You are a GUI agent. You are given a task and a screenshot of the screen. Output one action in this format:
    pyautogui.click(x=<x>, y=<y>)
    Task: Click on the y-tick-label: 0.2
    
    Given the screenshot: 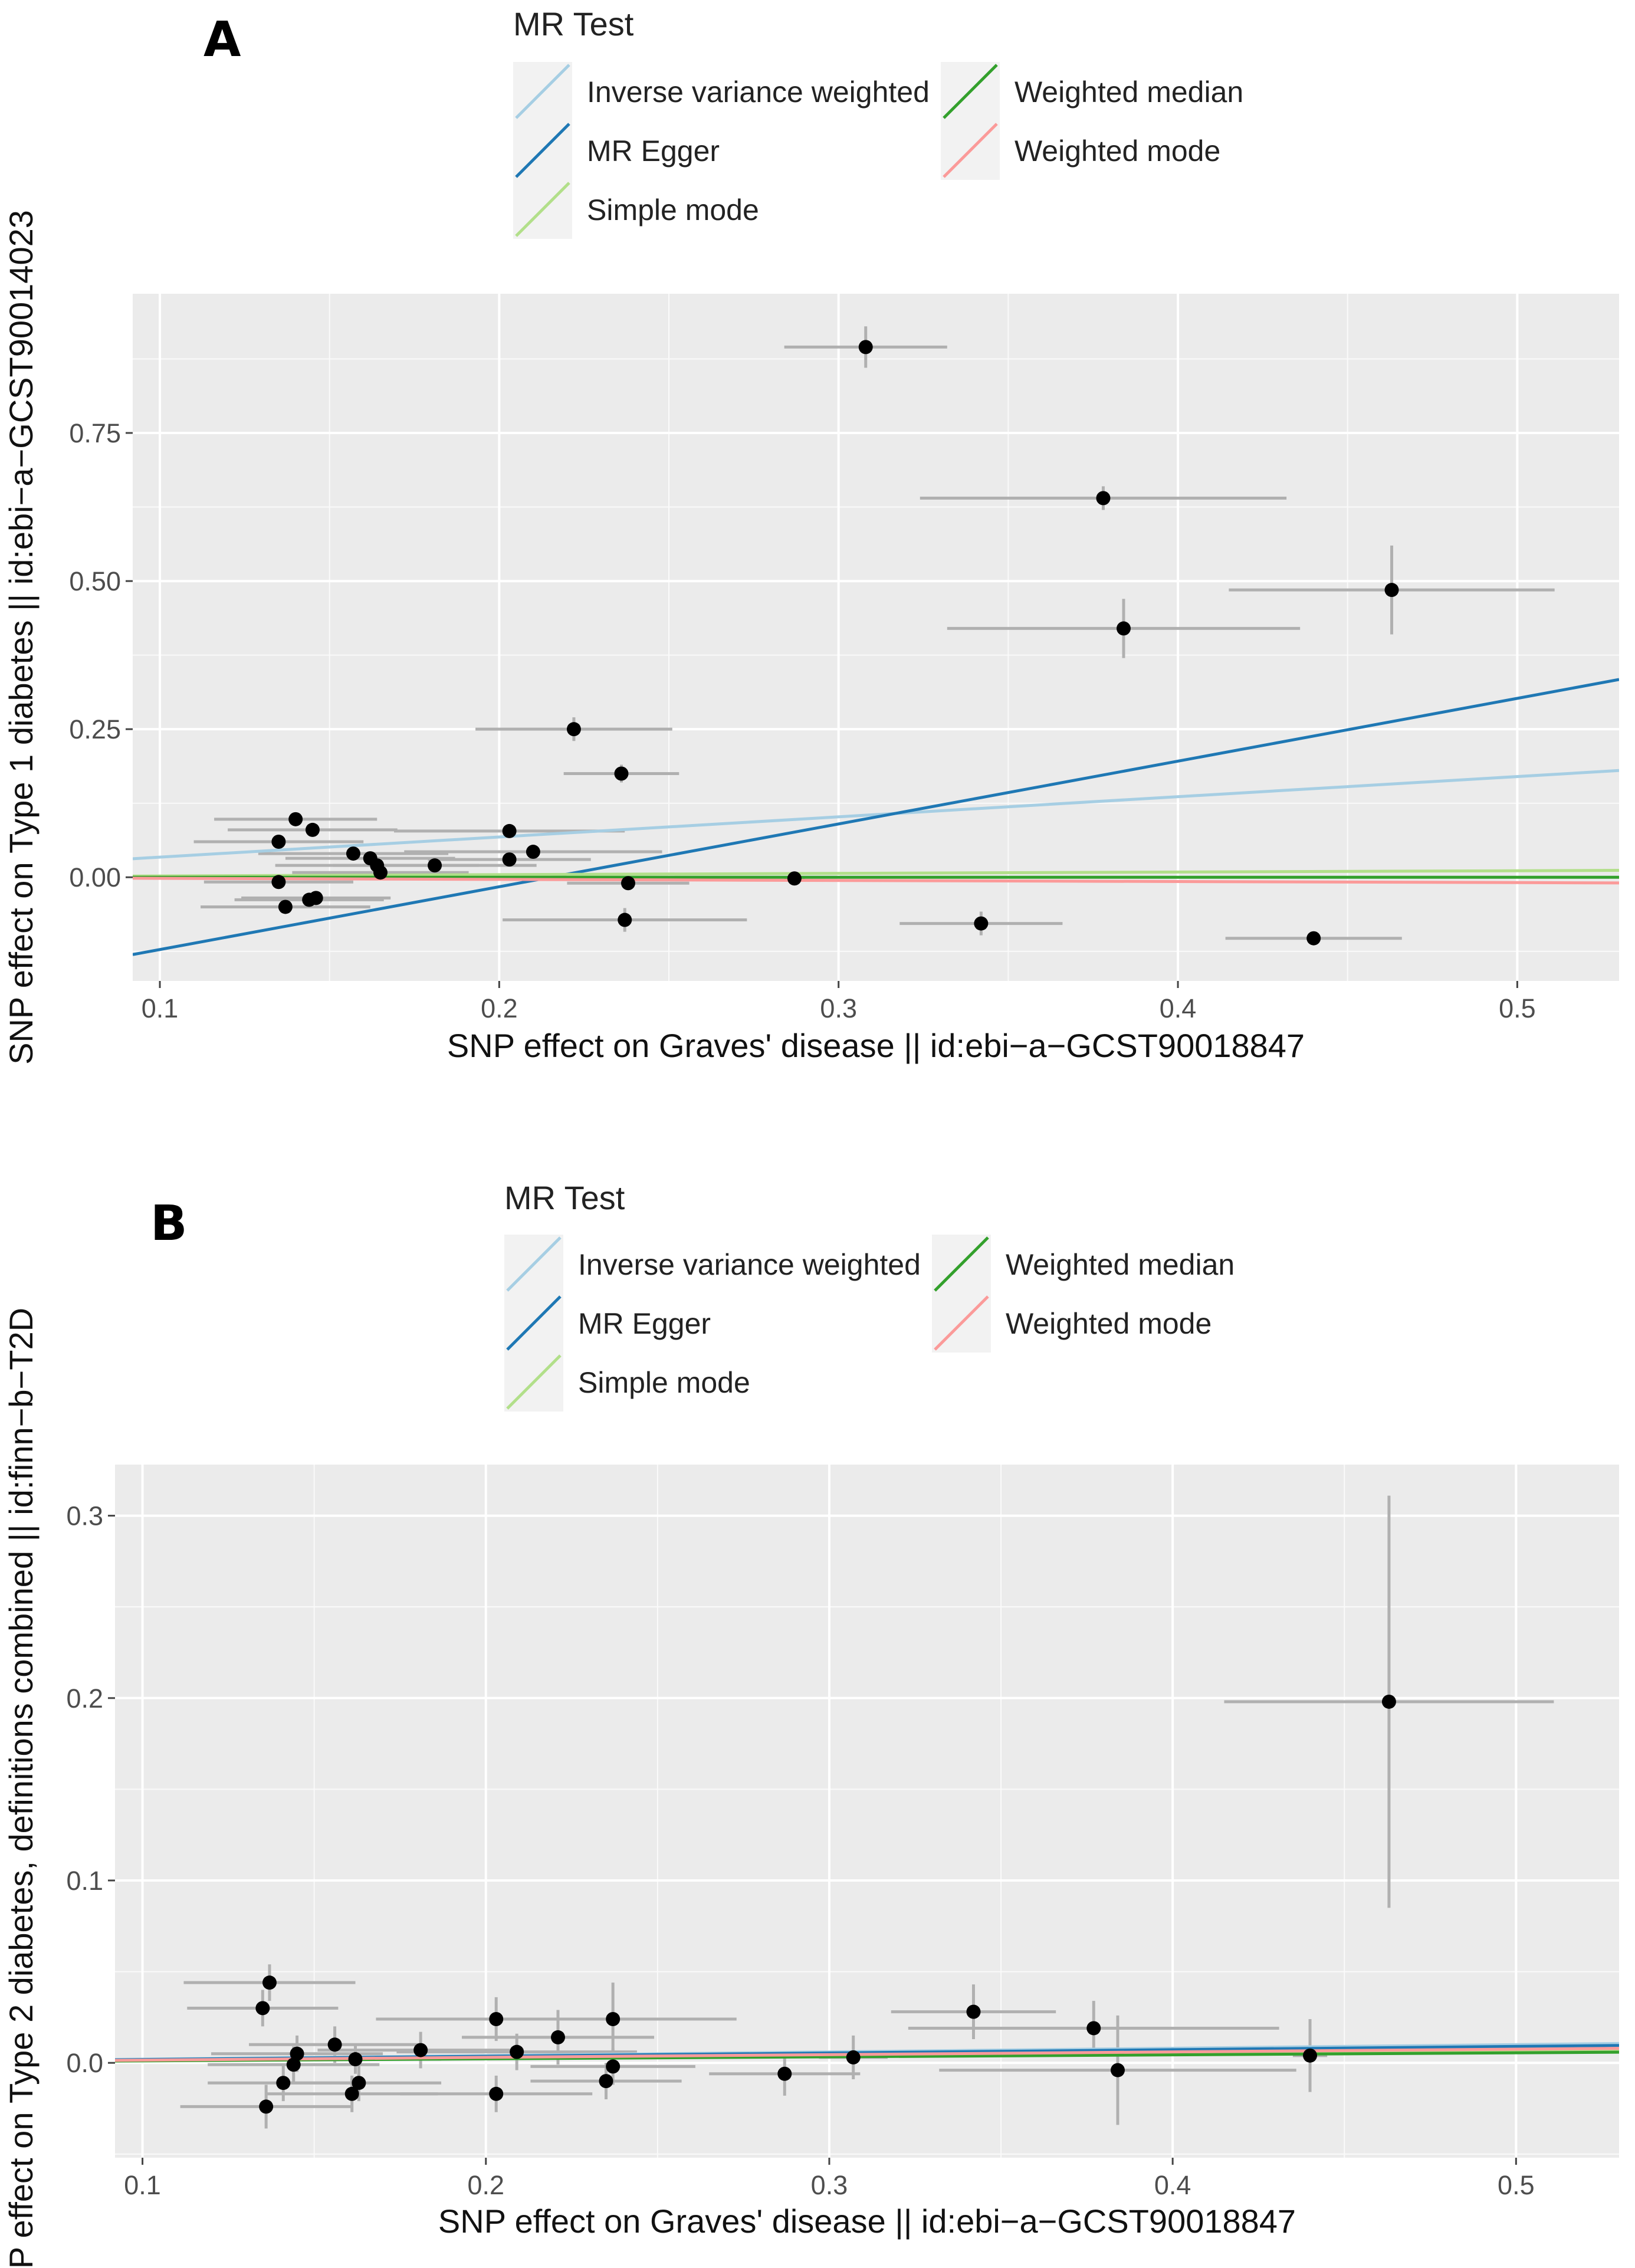 What is the action you would take?
    pyautogui.click(x=85, y=1699)
    